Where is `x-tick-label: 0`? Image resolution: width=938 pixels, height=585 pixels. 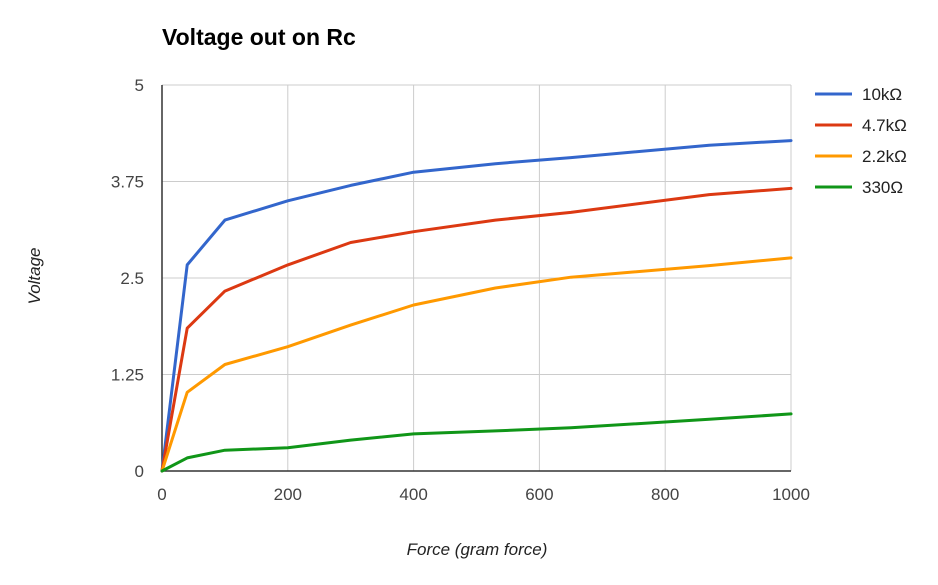
x-tick-label: 0 is located at coordinates (161, 494).